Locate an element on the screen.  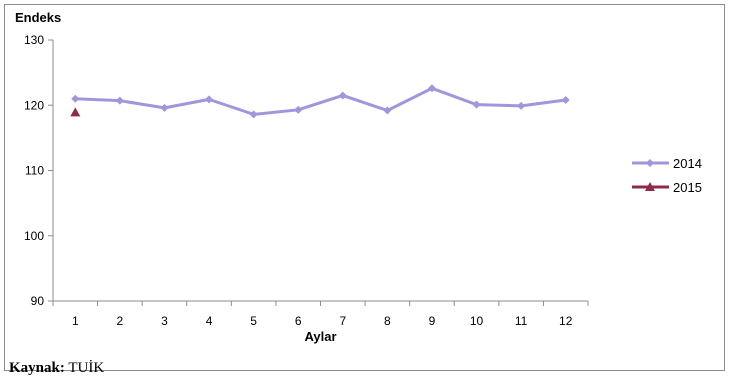
x-tick-label: 11 is located at coordinates (521, 321).